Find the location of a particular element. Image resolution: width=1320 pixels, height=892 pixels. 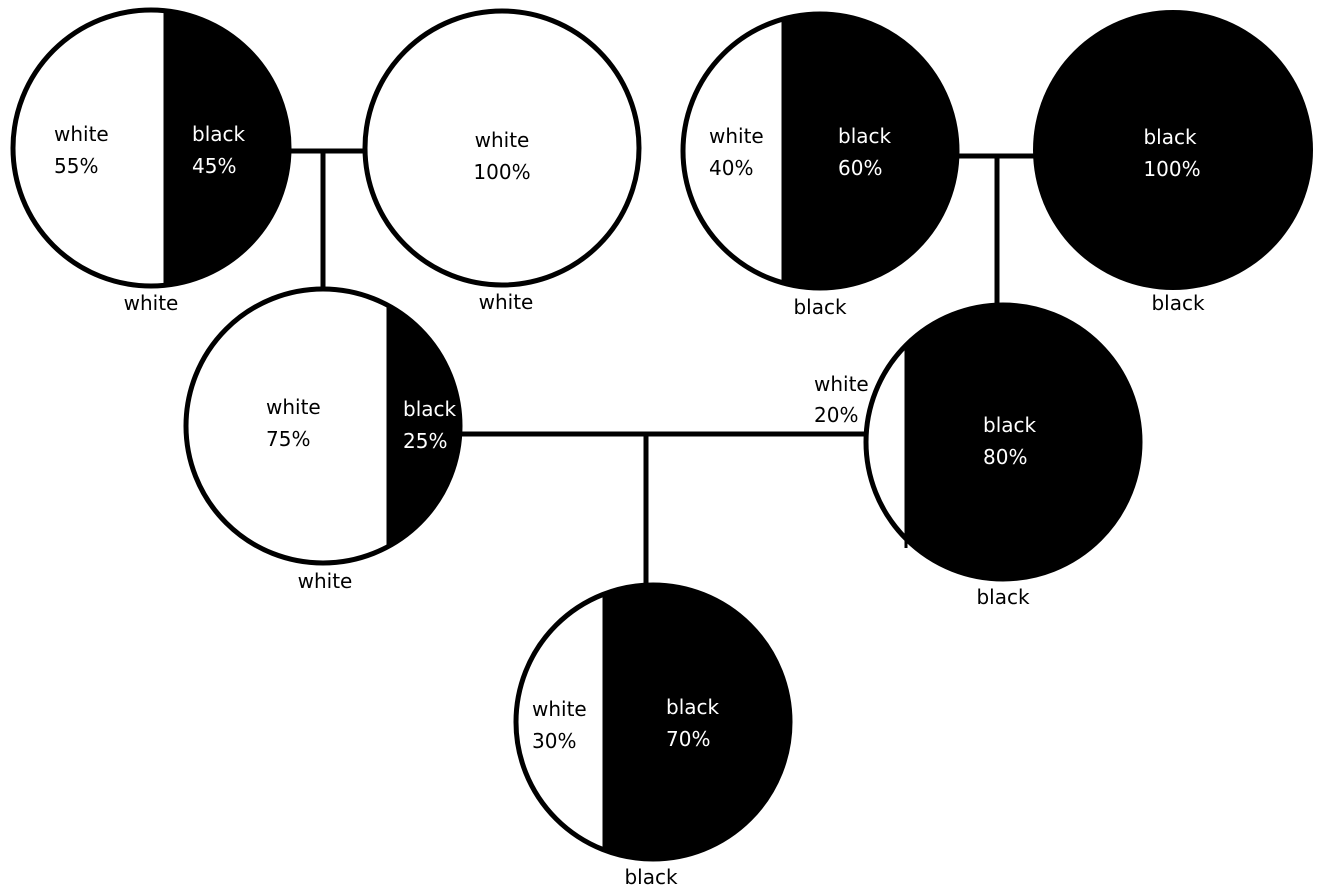

person-circle-gp2: white 100% white is located at coordinates (502, 161).